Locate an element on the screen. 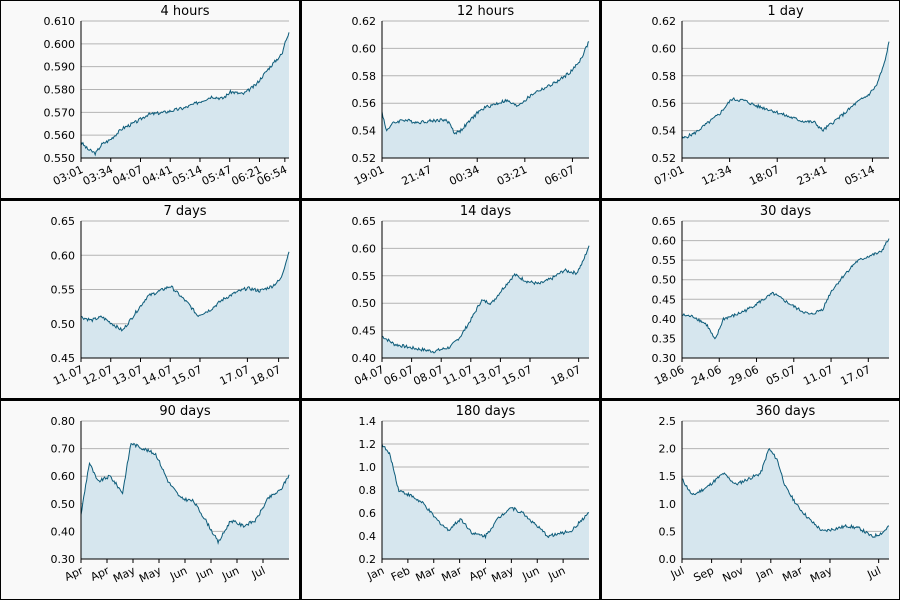 Image resolution: width=900 pixels, height=600 pixels. y-tick-label: 0.590 is located at coordinates (60, 67).